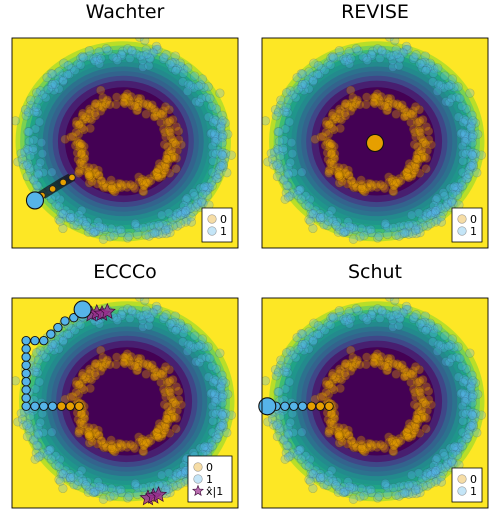  What do you see at coordinates (212, 219) in the screenshot?
I see `legend-marker` at bounding box center [212, 219].